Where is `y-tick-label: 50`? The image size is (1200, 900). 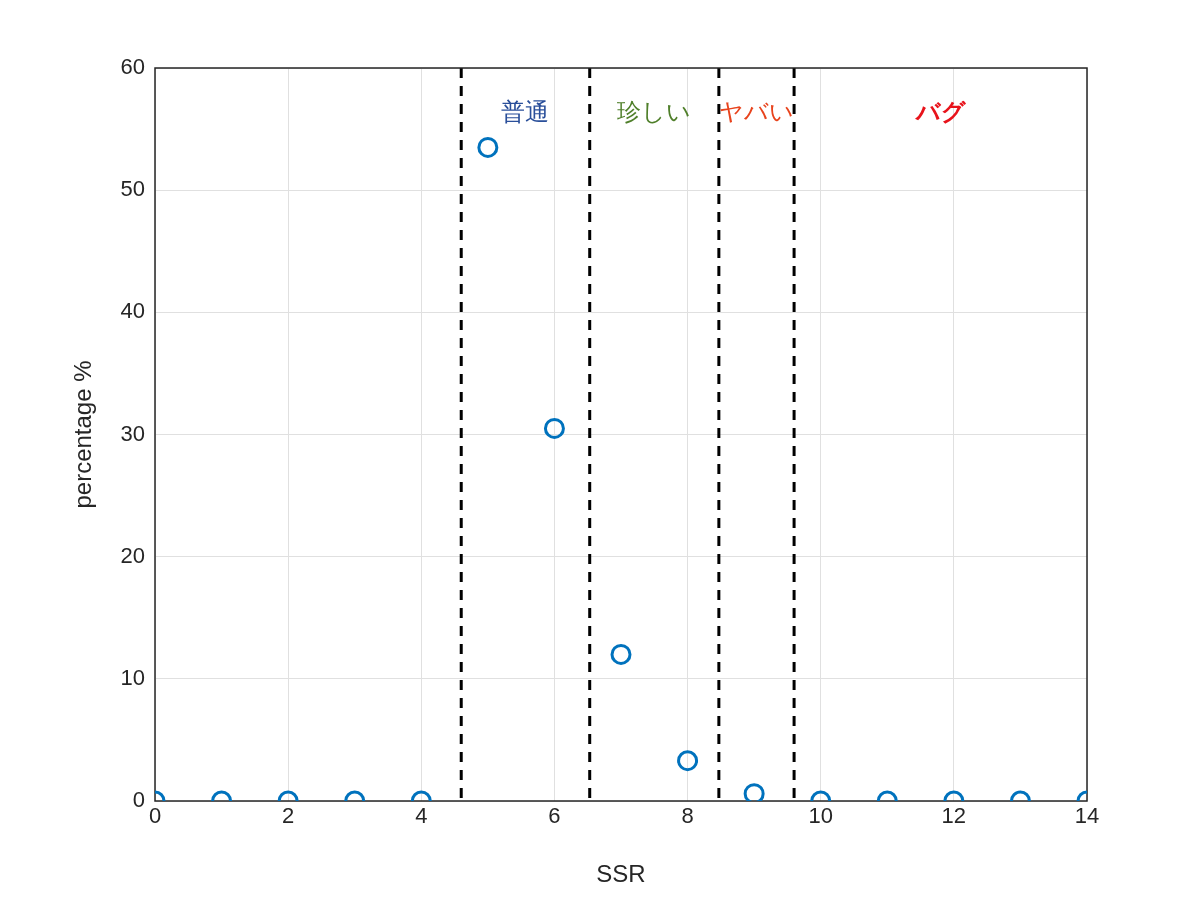 y-tick-label: 50 is located at coordinates (132, 189).